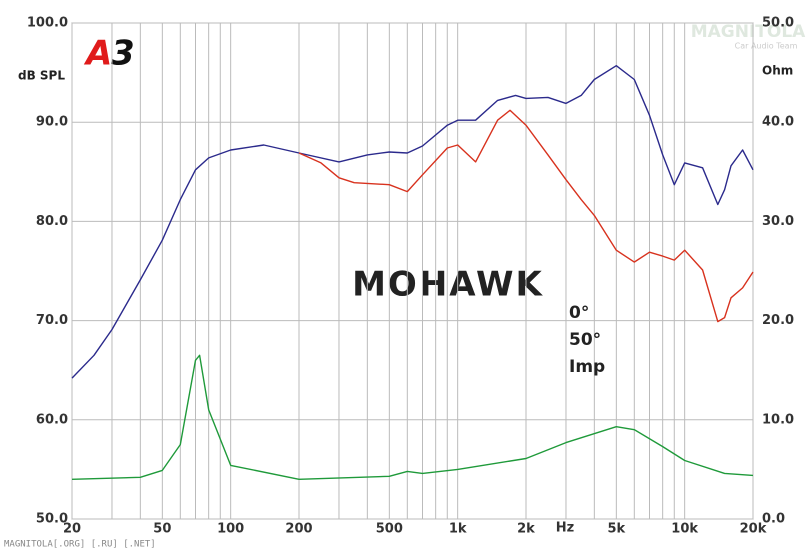  I want to click on y2-tick-label: 0.0, so click(773, 519).